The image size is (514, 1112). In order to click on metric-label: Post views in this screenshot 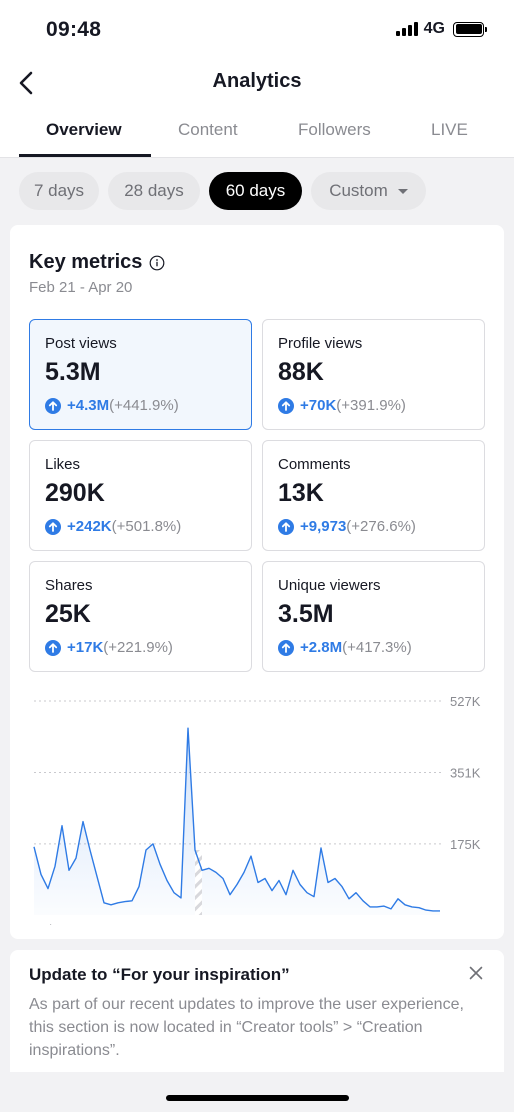, I will do `click(81, 343)`.